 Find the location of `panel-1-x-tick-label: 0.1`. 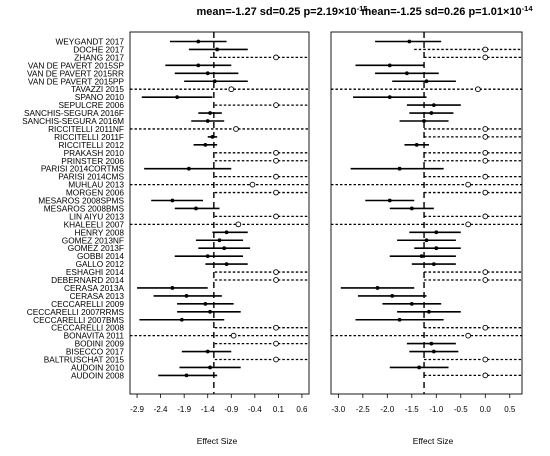

panel-1-x-tick-label: 0.1 is located at coordinates (279, 409).